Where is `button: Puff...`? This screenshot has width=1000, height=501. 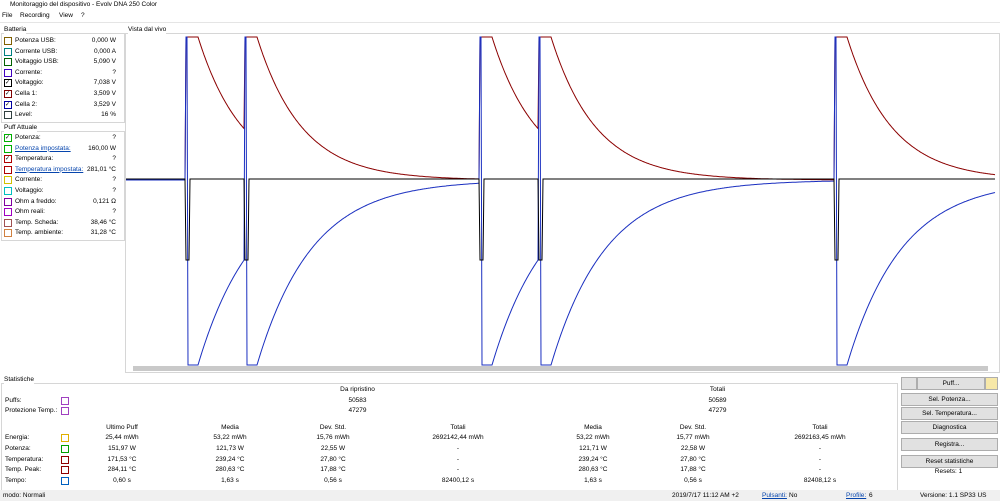 button: Puff... is located at coordinates (951, 383).